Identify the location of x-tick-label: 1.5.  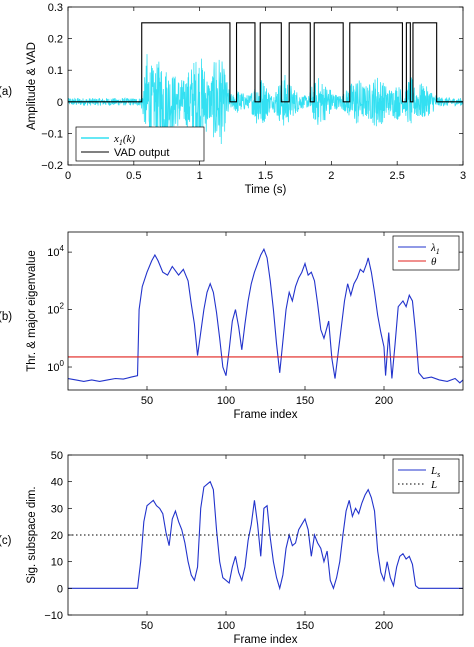
(265, 176).